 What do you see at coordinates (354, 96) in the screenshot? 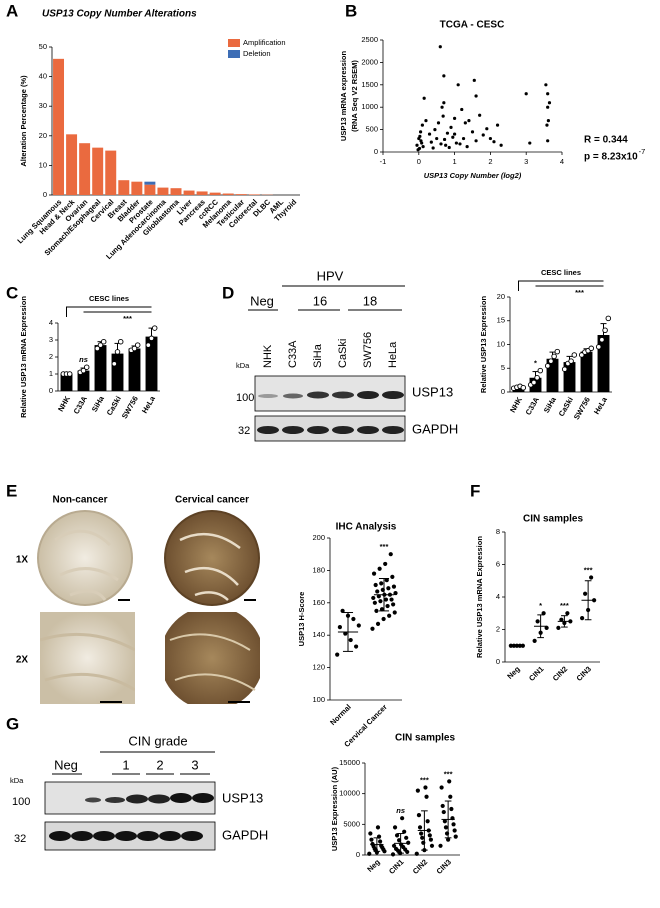
I see `y-axis-label: (RNA Seq V2 RSEM)` at bounding box center [354, 96].